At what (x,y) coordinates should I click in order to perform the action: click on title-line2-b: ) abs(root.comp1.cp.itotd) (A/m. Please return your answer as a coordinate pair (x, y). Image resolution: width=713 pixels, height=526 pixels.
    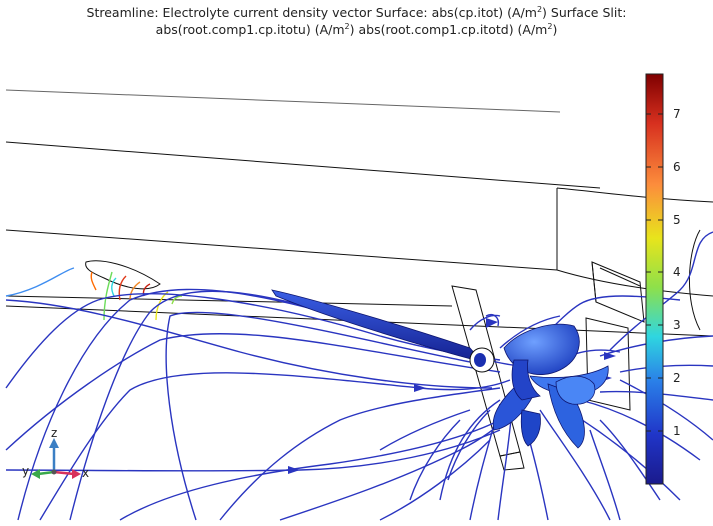
    Looking at the image, I should click on (448, 29).